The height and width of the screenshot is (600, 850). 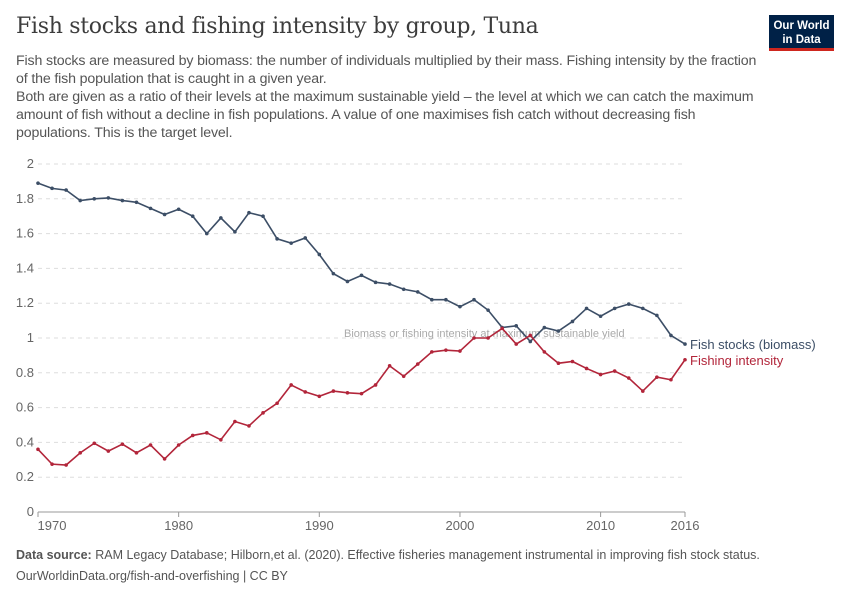 I want to click on y-tick-label: 1, so click(x=30, y=337).